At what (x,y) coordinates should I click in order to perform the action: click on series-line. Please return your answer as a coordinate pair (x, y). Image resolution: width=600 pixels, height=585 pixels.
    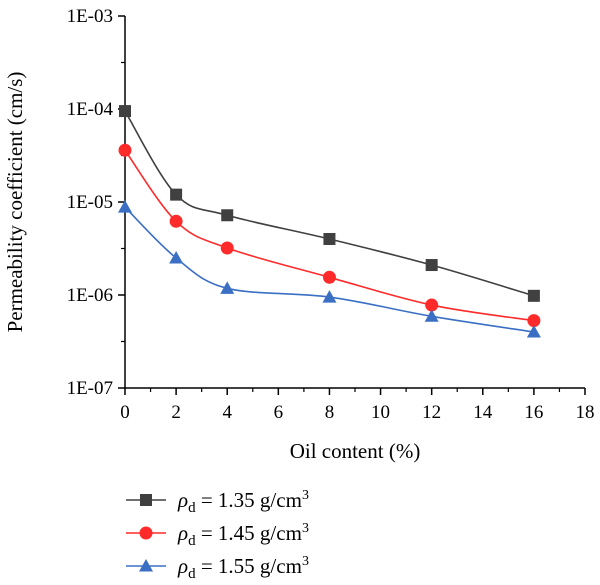
    Looking at the image, I should click on (329, 269).